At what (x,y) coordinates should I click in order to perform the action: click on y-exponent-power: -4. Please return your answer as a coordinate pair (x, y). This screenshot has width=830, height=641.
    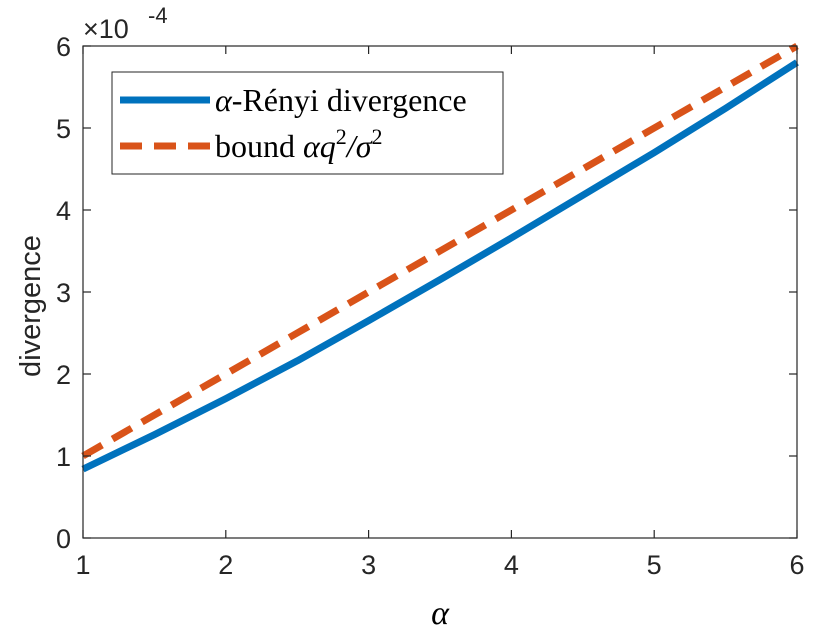
    Looking at the image, I should click on (158, 15).